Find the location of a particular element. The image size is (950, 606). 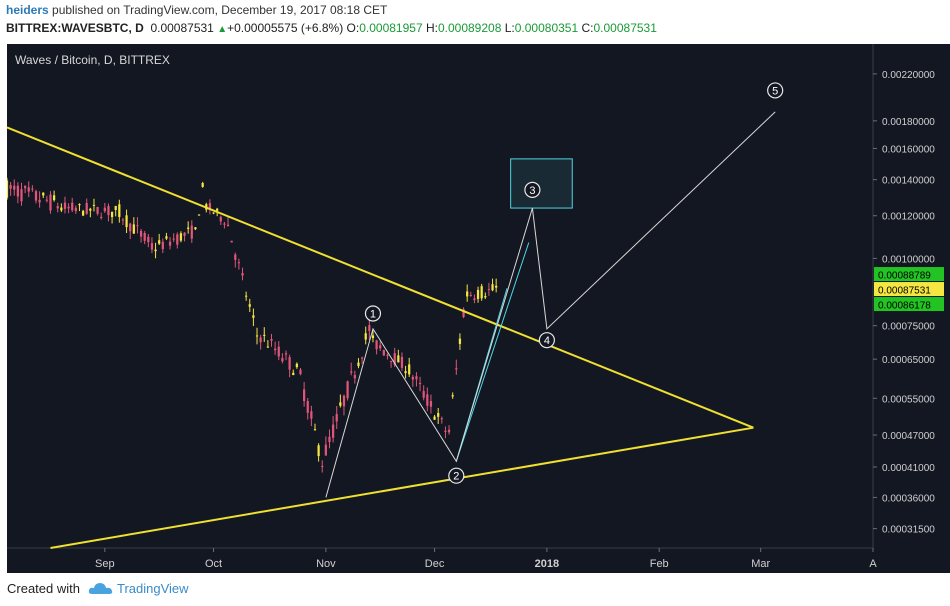

price-label-box is located at coordinates (909, 274).